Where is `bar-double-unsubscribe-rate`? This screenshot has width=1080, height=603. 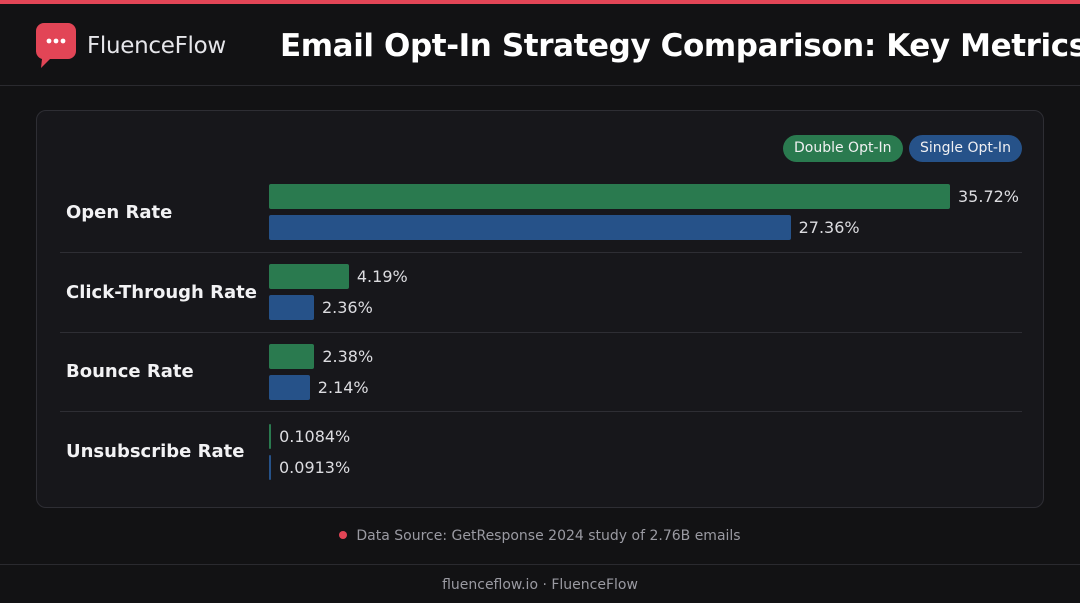
bar-double-unsubscribe-rate is located at coordinates (270, 436).